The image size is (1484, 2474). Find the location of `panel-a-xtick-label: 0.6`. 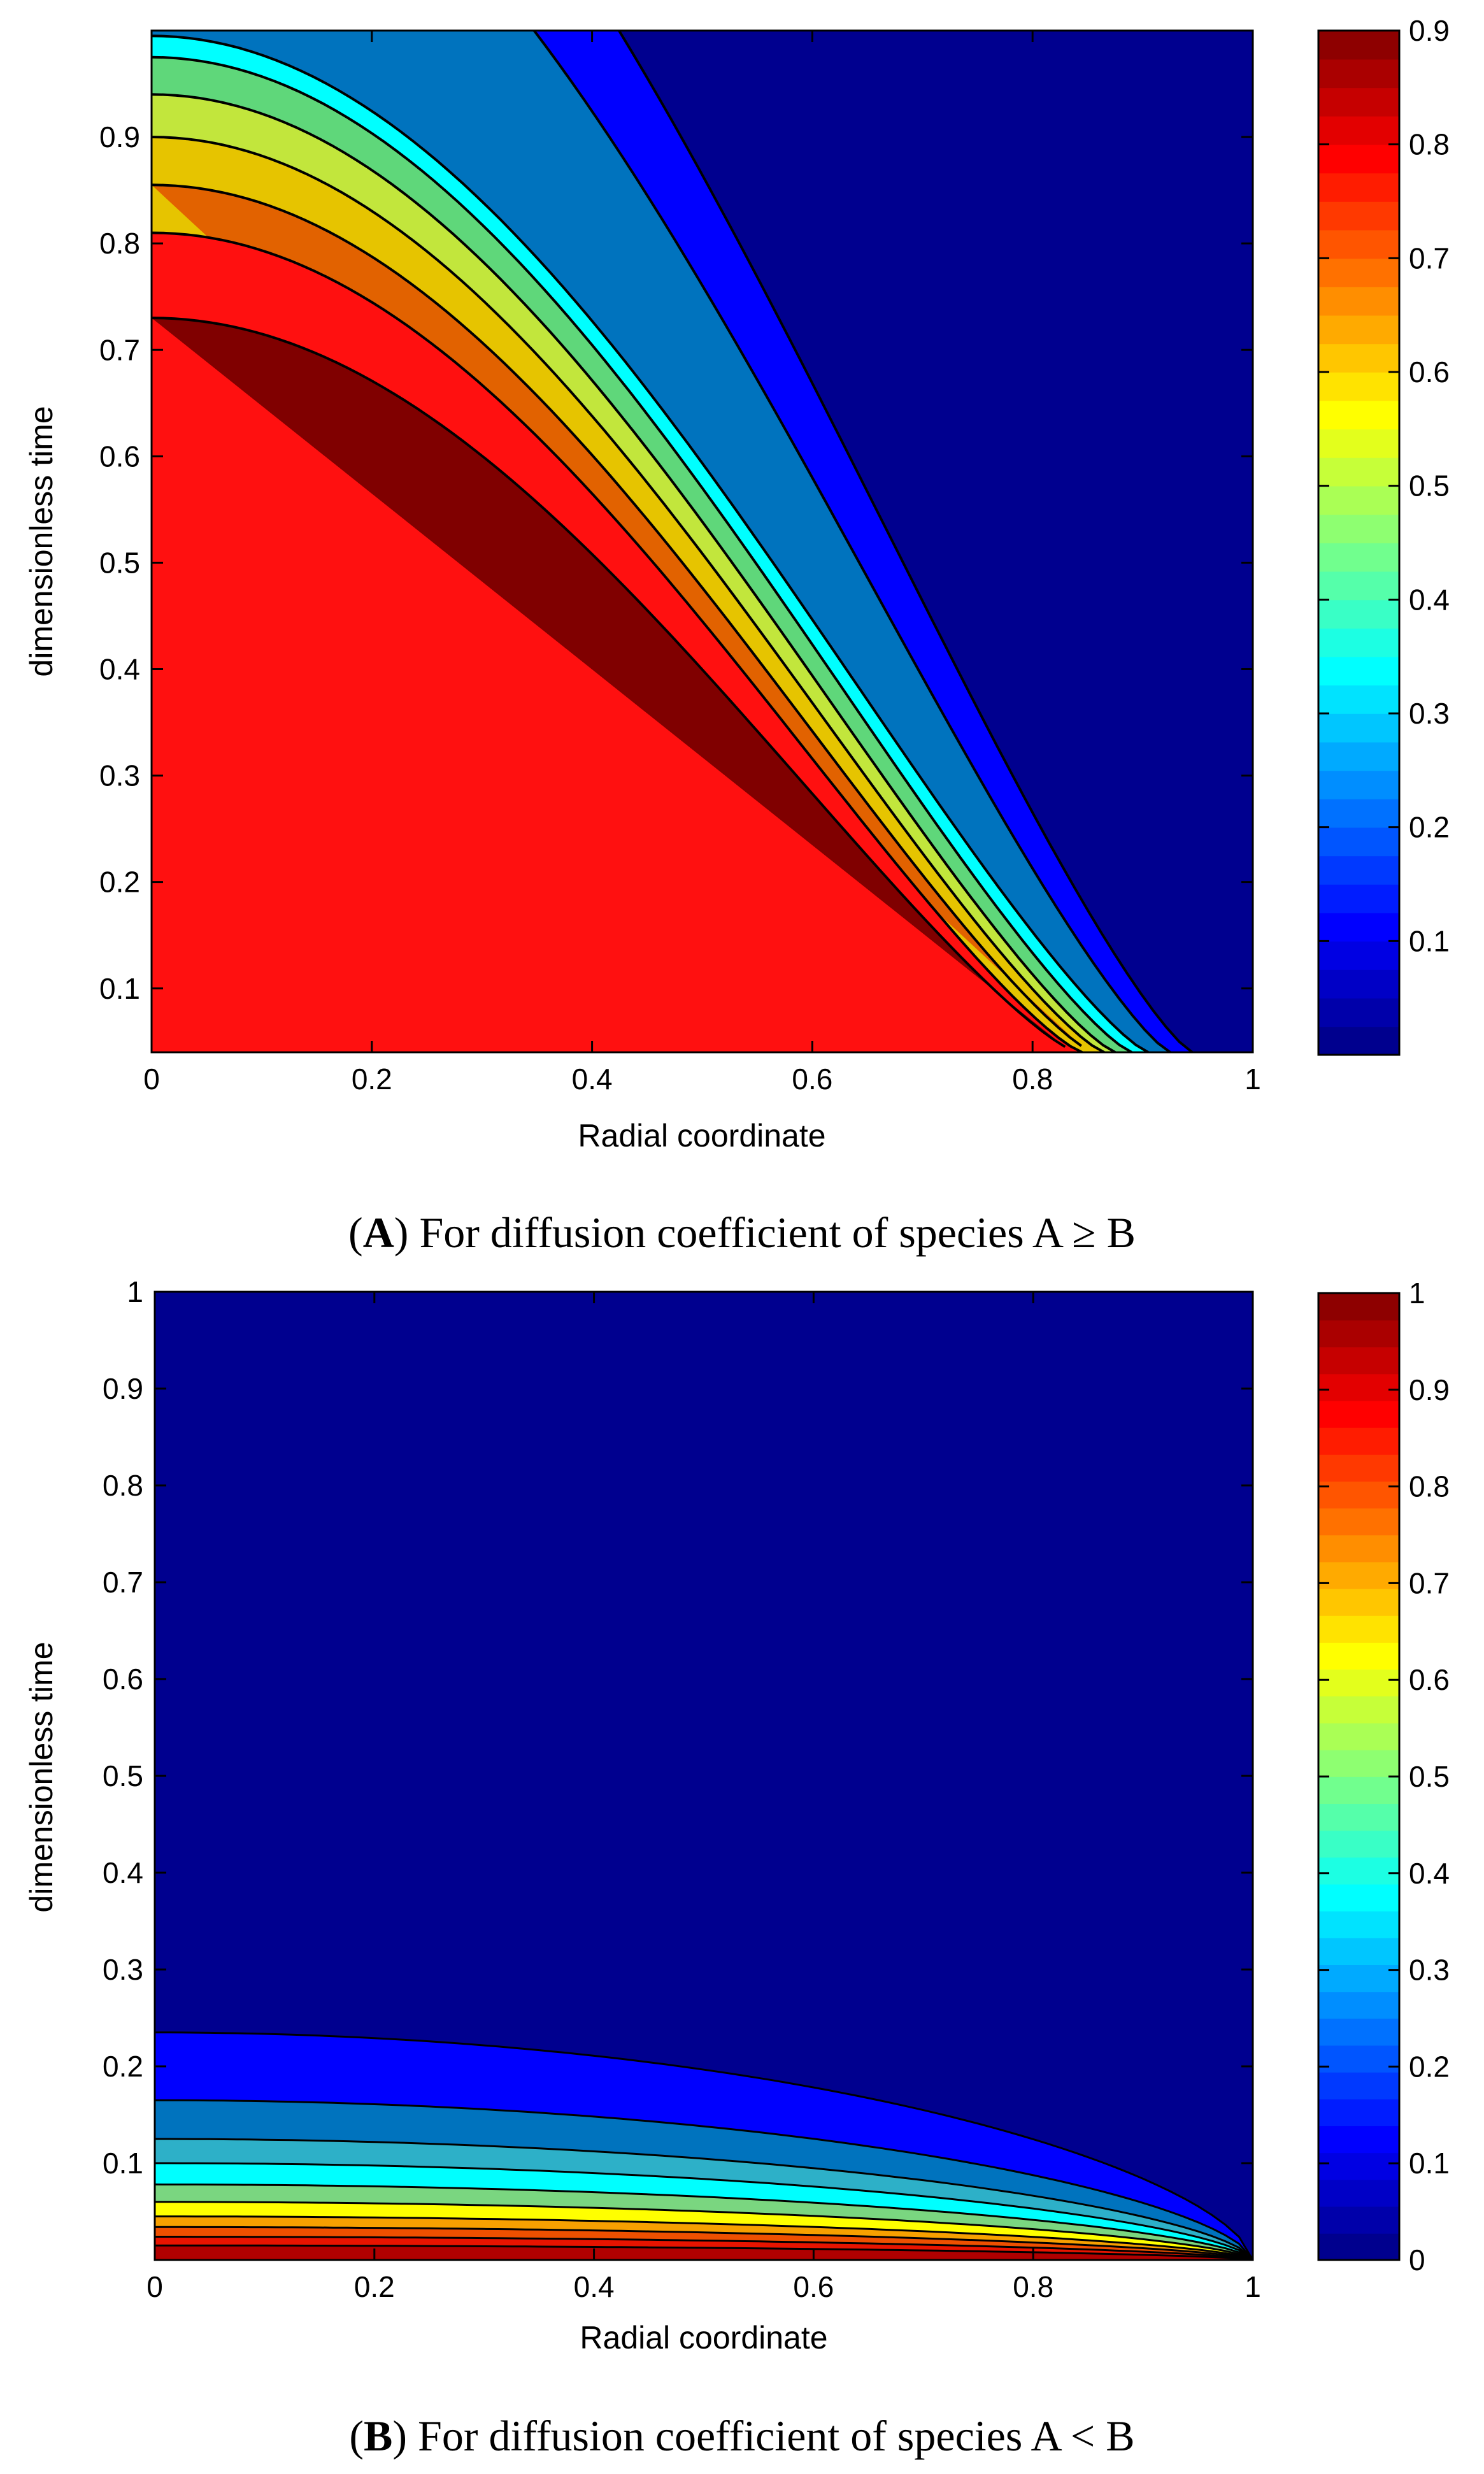

panel-a-xtick-label: 0.6 is located at coordinates (812, 1079).